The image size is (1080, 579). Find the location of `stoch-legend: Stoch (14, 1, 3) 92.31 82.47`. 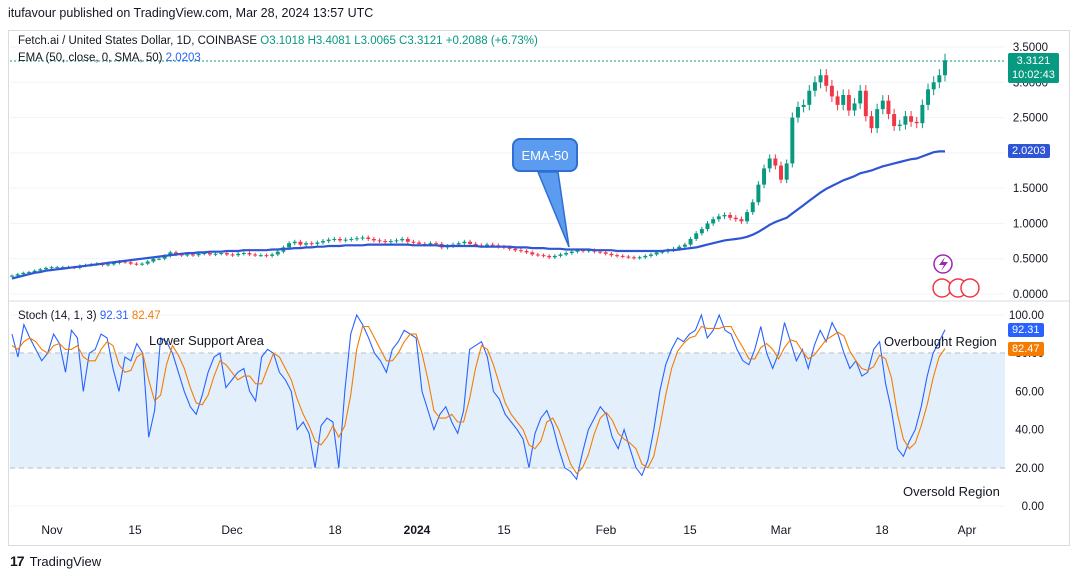

stoch-legend: Stoch (14, 1, 3) 92.31 82.47 is located at coordinates (89, 316).